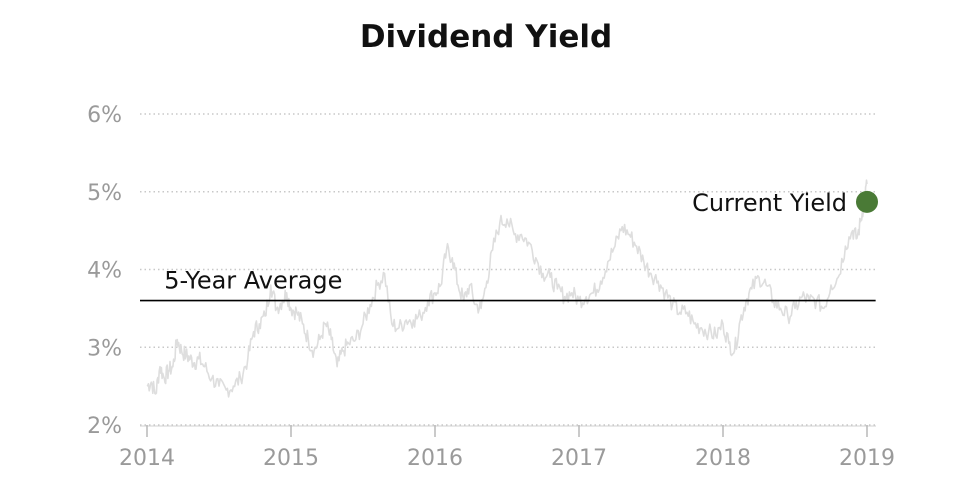 The image size is (976, 488). Describe the element at coordinates (507, 448) in the screenshot. I see `x-axis-ticks: 2014 2015 2016 2017 2018 2019` at that location.